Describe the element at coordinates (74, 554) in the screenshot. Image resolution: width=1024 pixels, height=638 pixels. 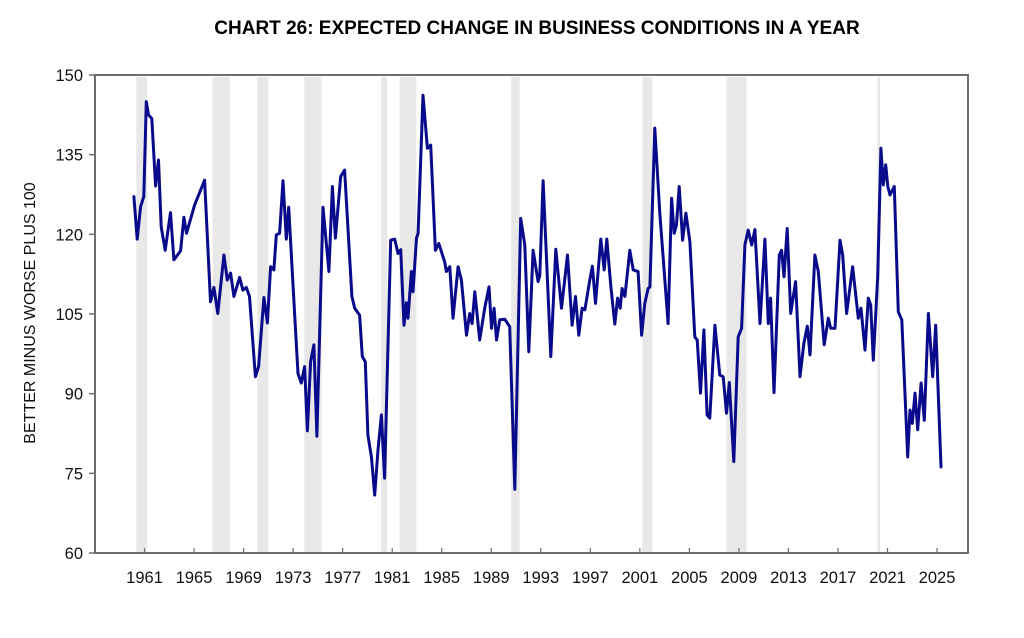
I see `y-tick-label: 60` at that location.